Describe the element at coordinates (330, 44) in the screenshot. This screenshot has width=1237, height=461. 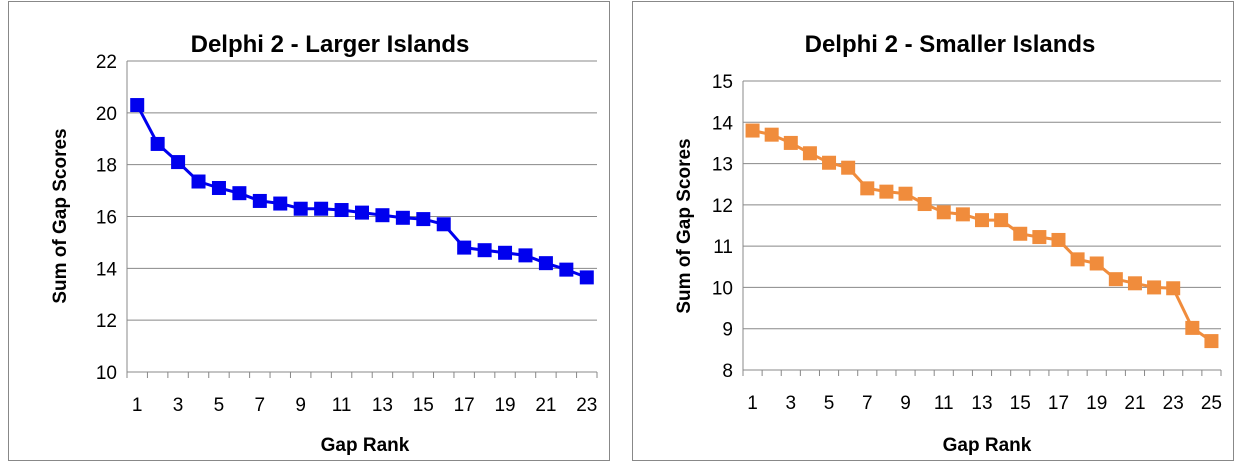
I see `chart-title: Delphi 2 - Larger Islands` at that location.